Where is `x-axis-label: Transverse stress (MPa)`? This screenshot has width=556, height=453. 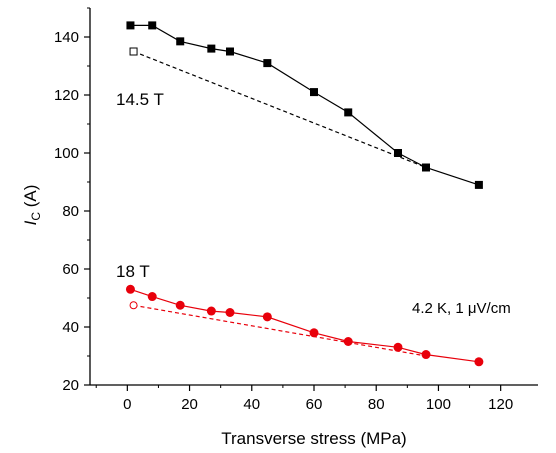 x-axis-label: Transverse stress (MPa) is located at coordinates (313, 438).